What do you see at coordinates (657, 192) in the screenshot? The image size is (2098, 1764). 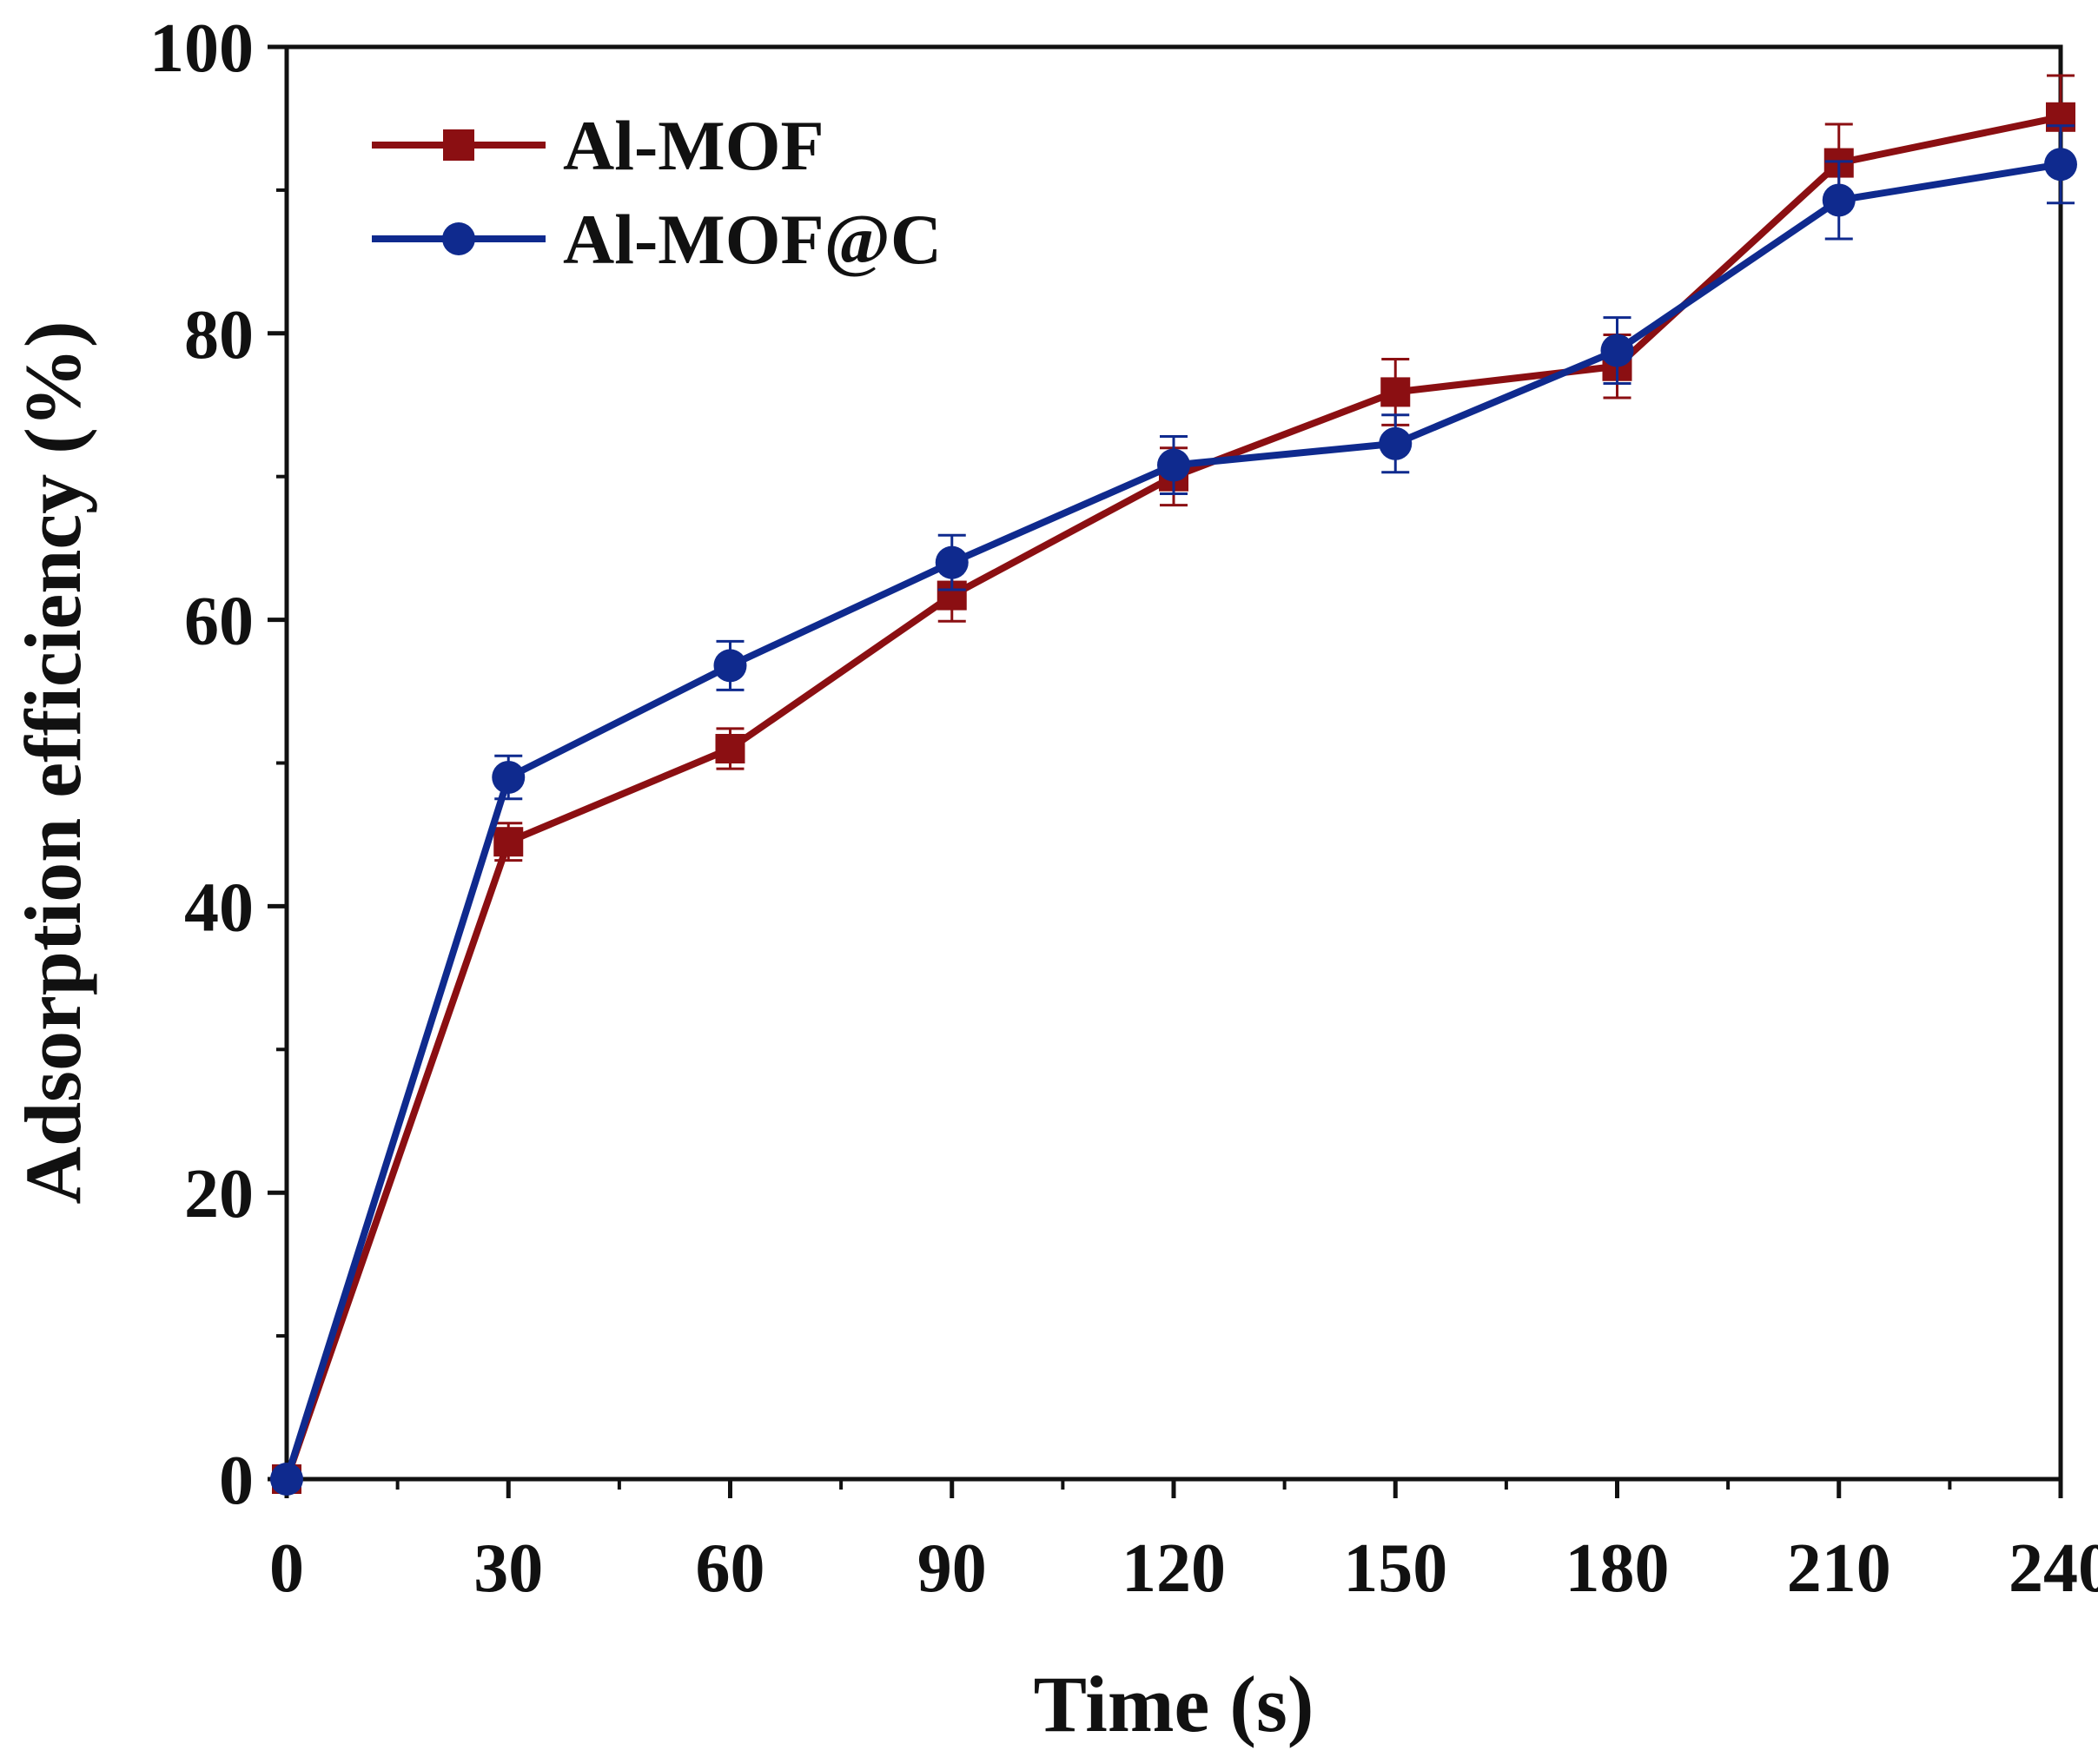 I see `legend: Al-MOF Al-MOF@C` at bounding box center [657, 192].